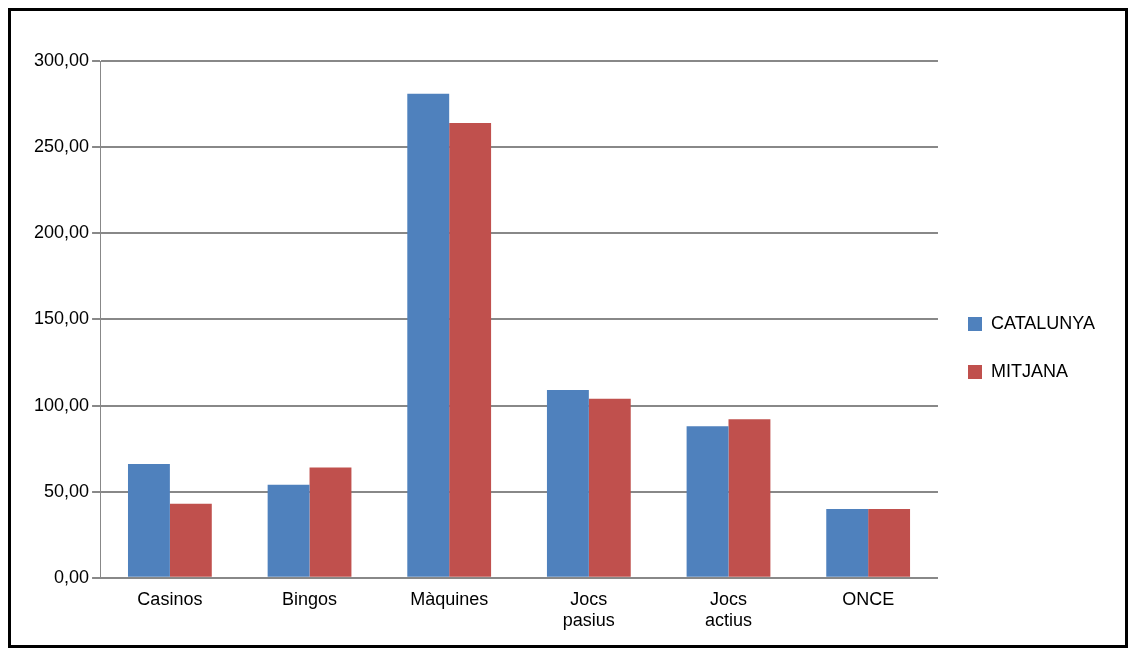 Image resolution: width=1145 pixels, height=669 pixels. What do you see at coordinates (728, 609) in the screenshot?
I see `x-tick-label: Jocs actius` at bounding box center [728, 609].